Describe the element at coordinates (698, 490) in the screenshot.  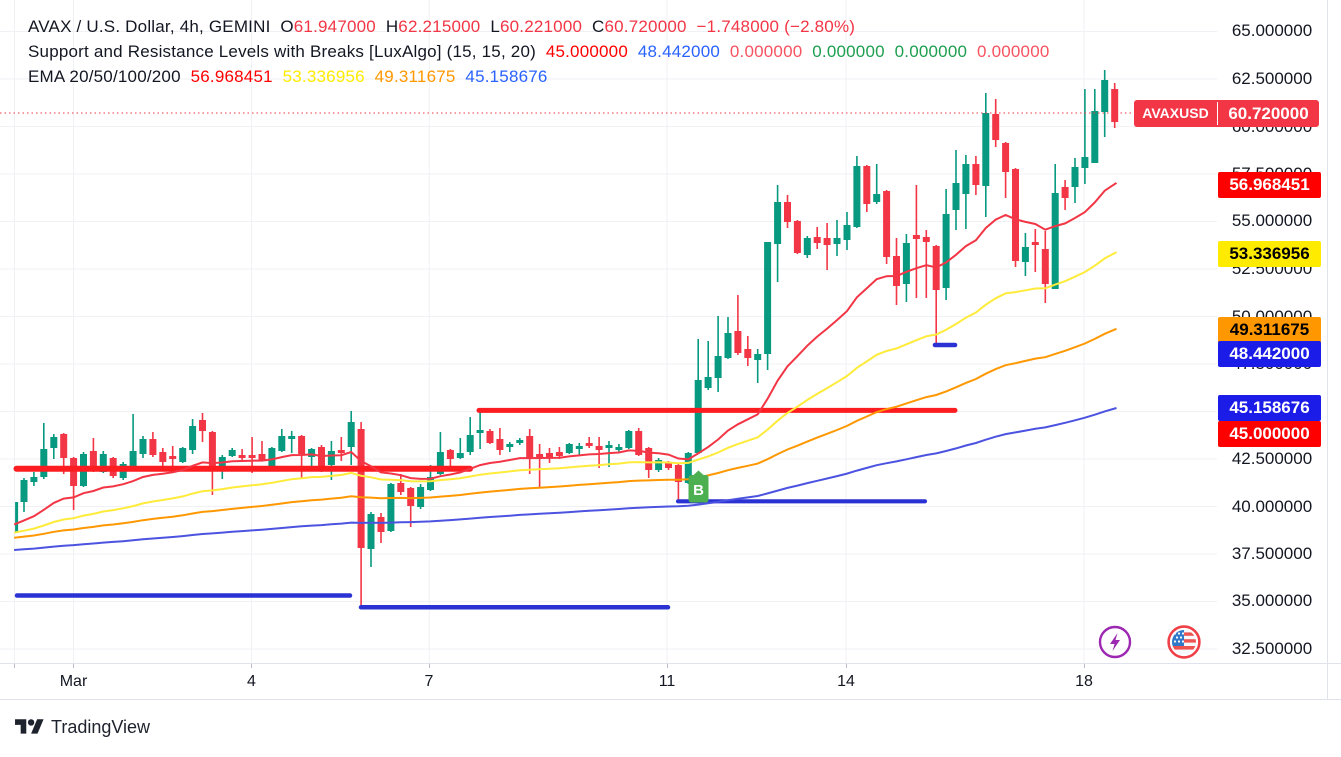
I see `svg-text: B` at that location.